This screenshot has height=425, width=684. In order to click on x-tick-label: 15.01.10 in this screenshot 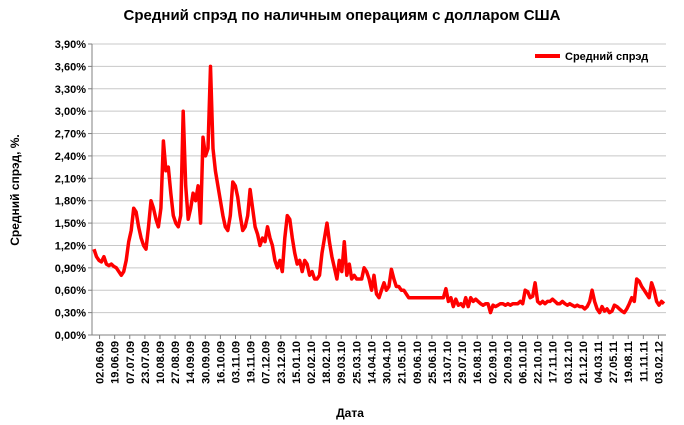, I will do `click(297, 362)`.